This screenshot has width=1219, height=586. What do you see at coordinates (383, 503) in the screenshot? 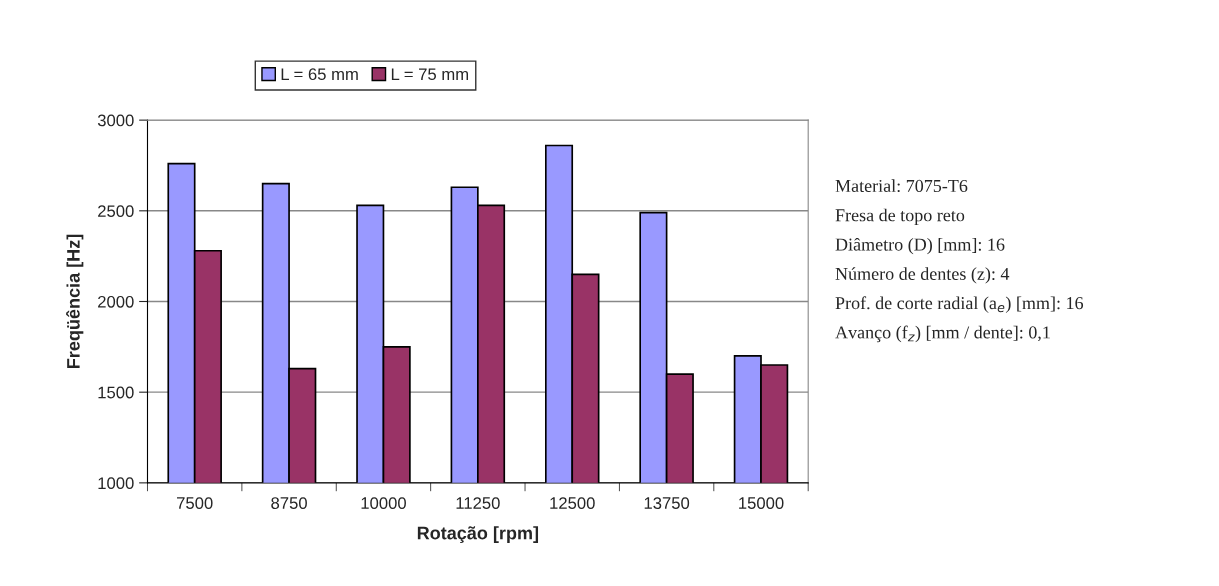
I see `x-tick-label: 10000` at bounding box center [383, 503].